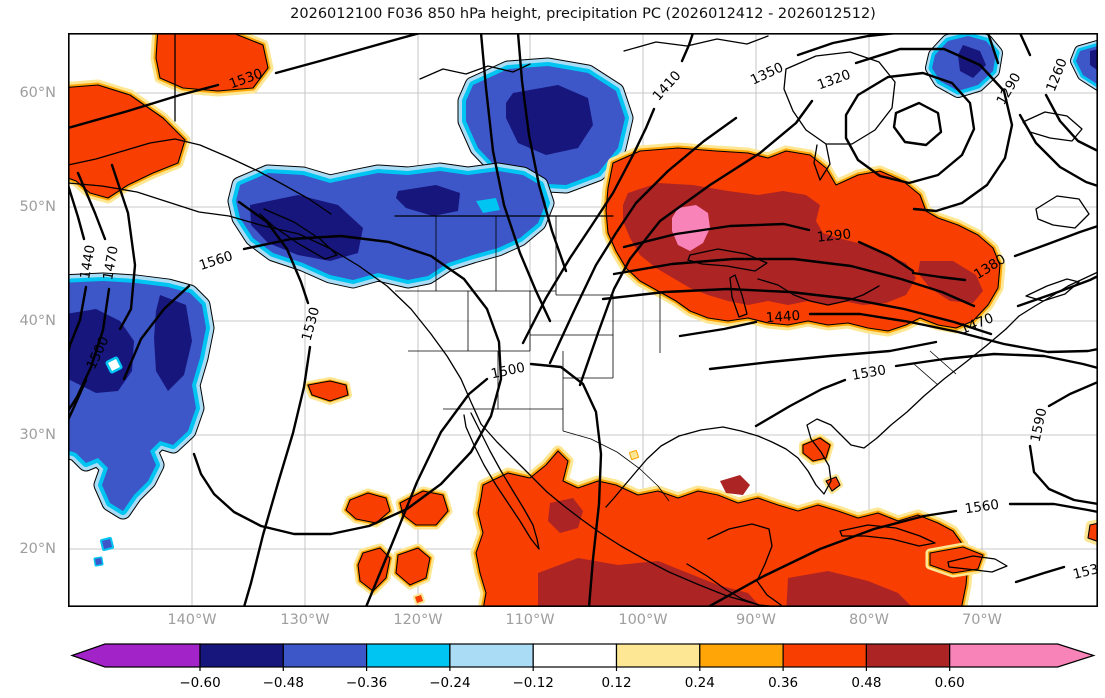 The height and width of the screenshot is (698, 1105). Describe the element at coordinates (328, 391) in the screenshot. I see `shaded-region-outline-great-basin-small-positive` at that location.